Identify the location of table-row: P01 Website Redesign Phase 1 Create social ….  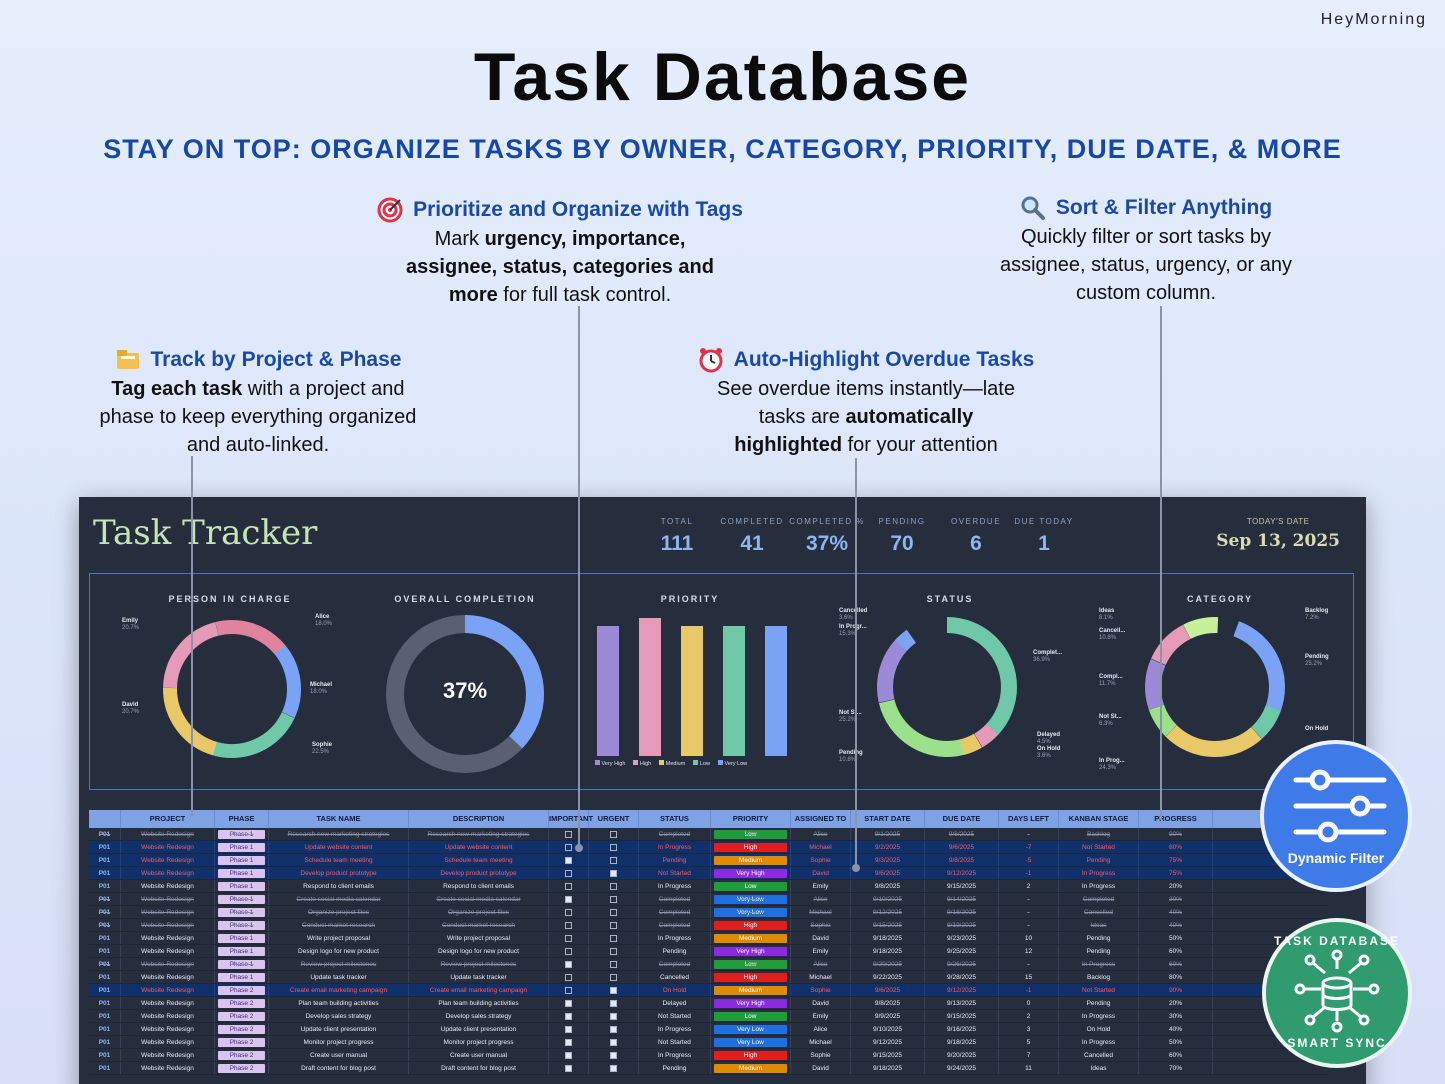
(709, 899).